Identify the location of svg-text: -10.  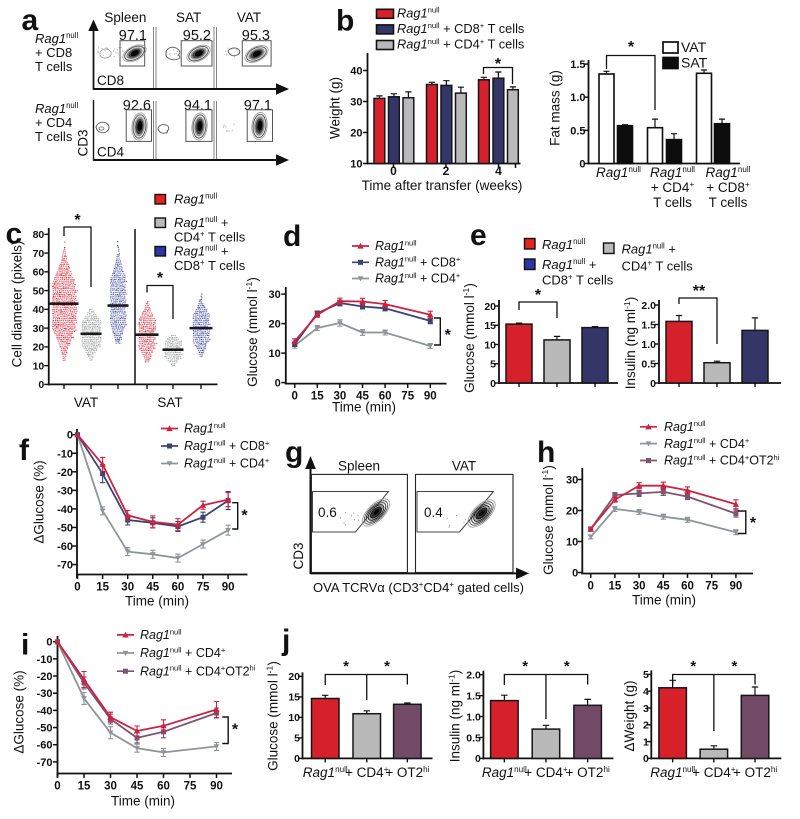
(45, 660).